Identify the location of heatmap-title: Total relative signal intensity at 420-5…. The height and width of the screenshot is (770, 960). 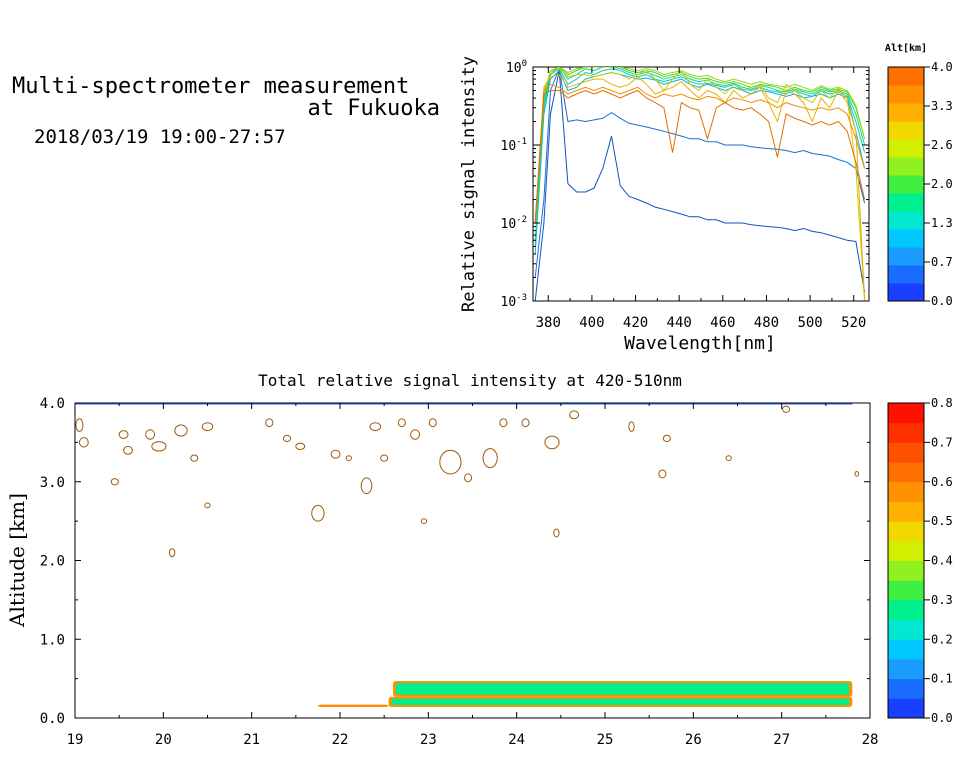
(470, 380).